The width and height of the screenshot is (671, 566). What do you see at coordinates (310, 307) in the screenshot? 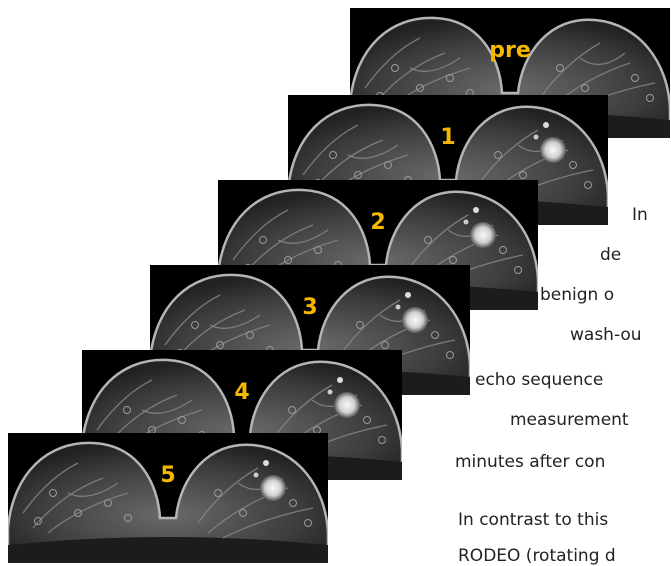
I see `frame-label: 3` at bounding box center [310, 307].